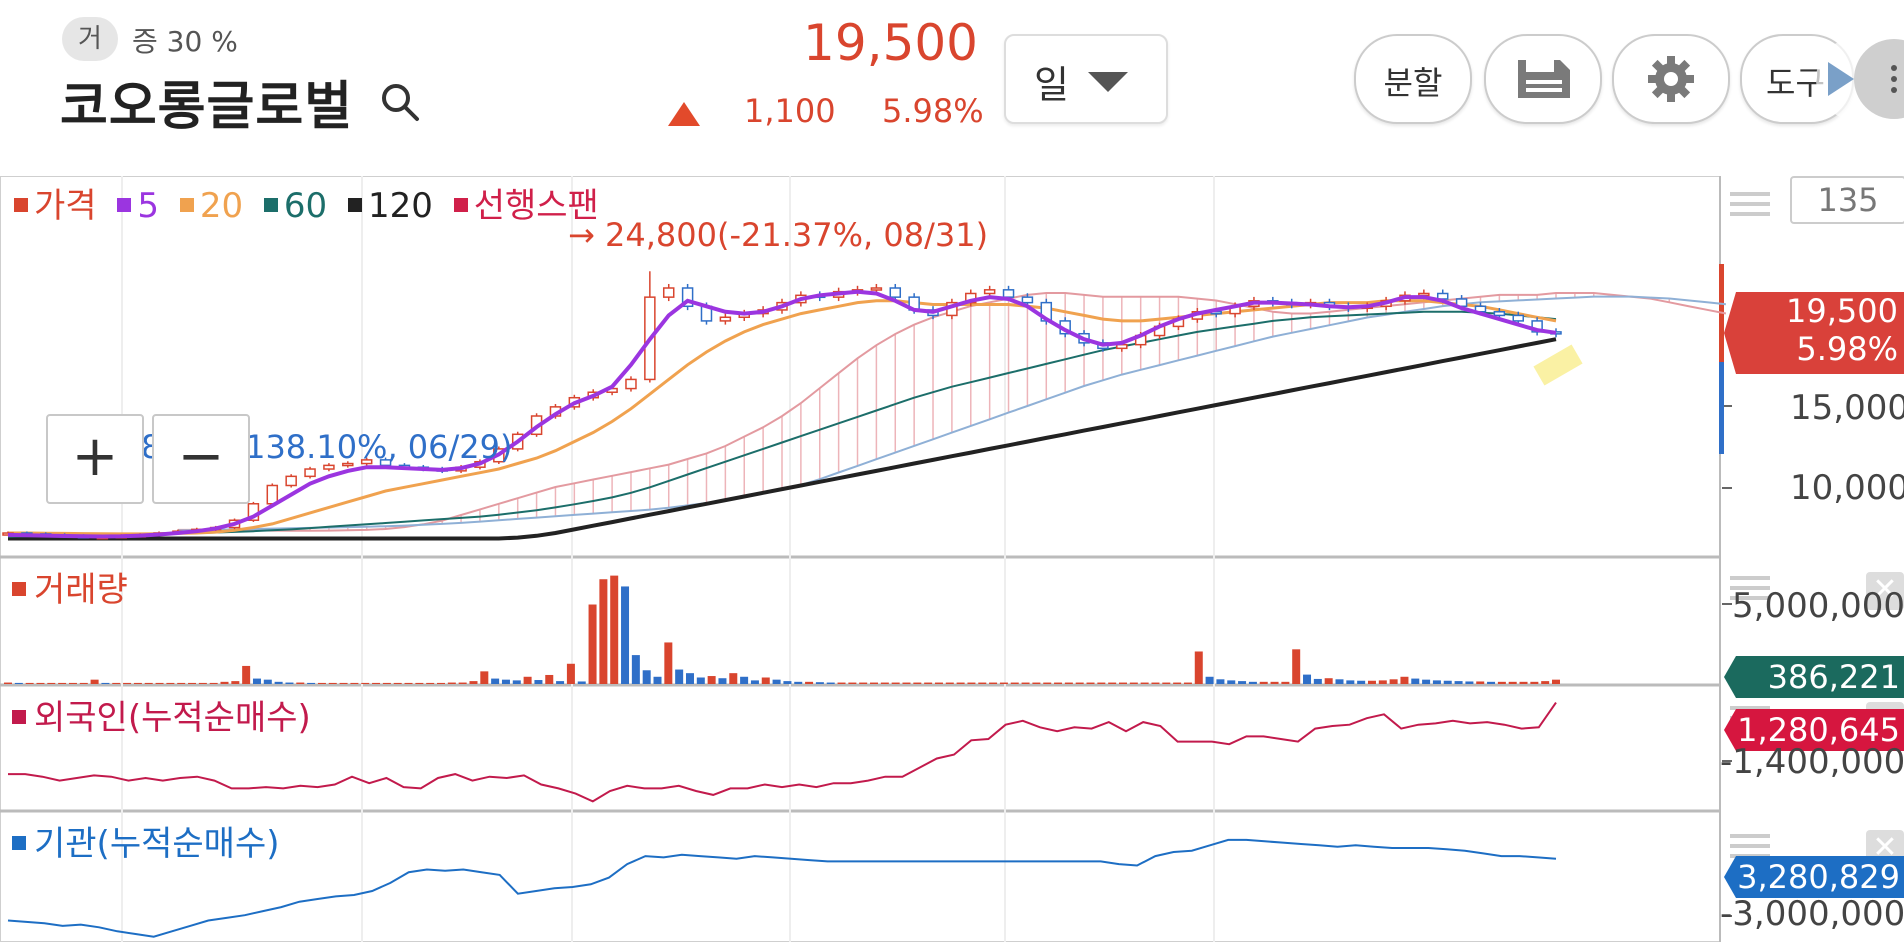 The width and height of the screenshot is (1904, 942). I want to click on volume-pane-handle, so click(1750, 589).